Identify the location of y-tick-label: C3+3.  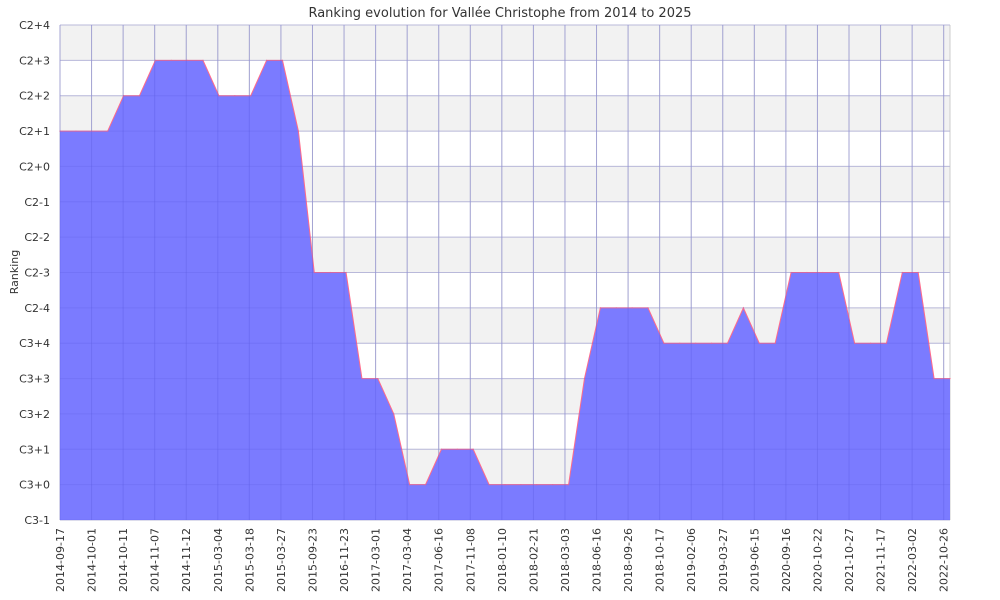
(34, 379).